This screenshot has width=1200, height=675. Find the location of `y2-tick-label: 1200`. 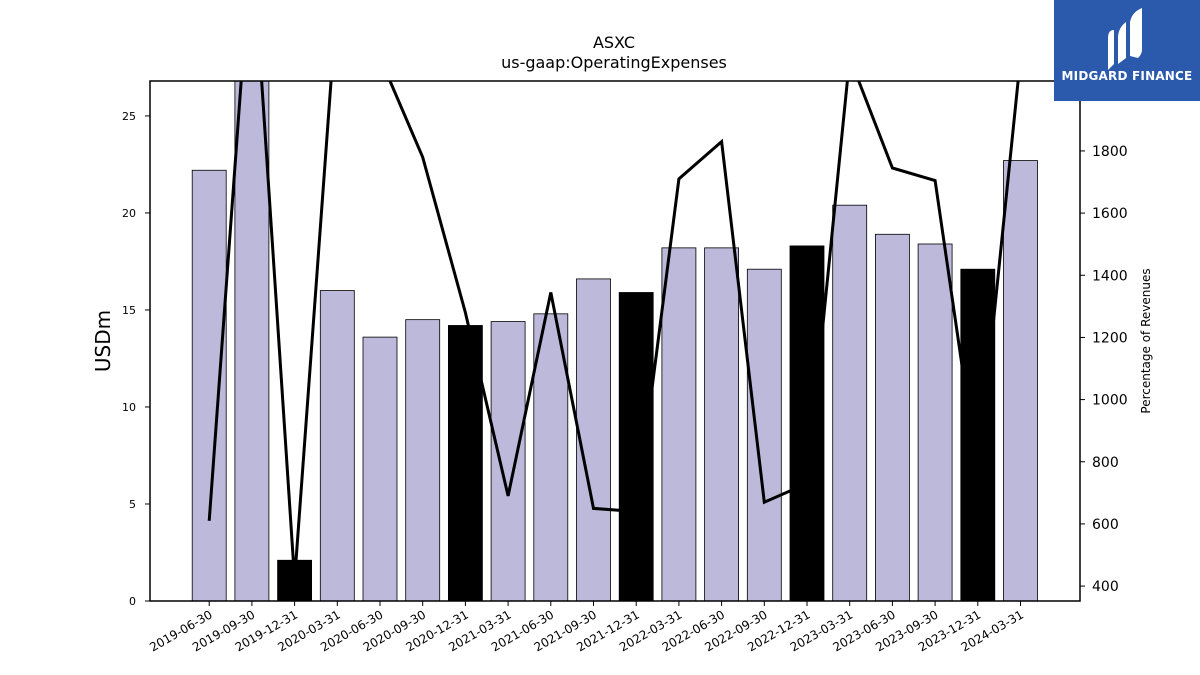

y2-tick-label: 1200 is located at coordinates (1110, 338).